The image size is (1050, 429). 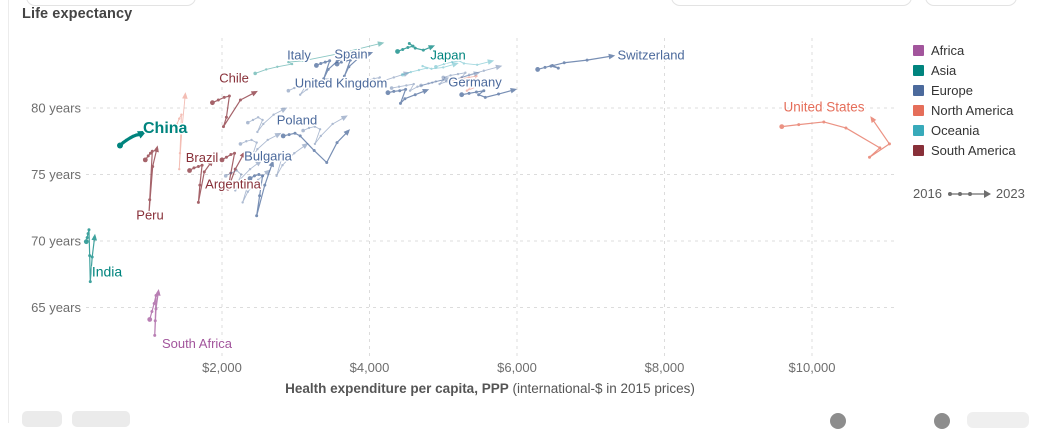 What do you see at coordinates (341, 83) in the screenshot?
I see `country-label-united-kingdom: United Kingdom` at bounding box center [341, 83].